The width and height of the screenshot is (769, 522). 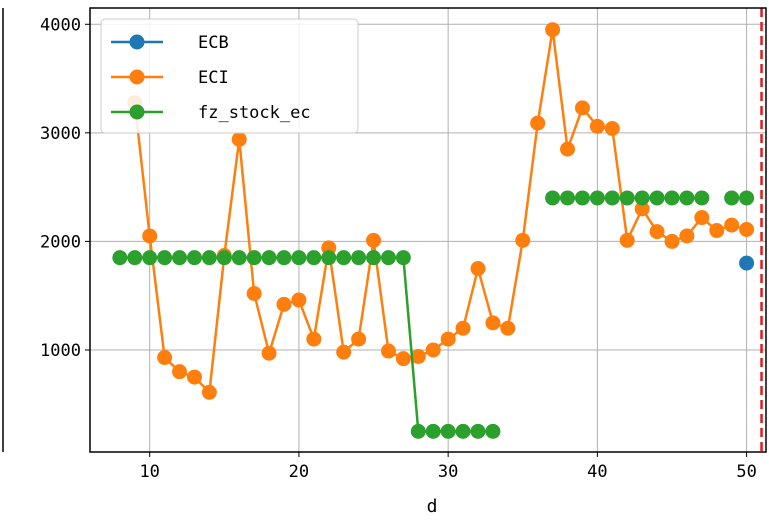 I want to click on x-tick-label: 30, so click(x=448, y=472).